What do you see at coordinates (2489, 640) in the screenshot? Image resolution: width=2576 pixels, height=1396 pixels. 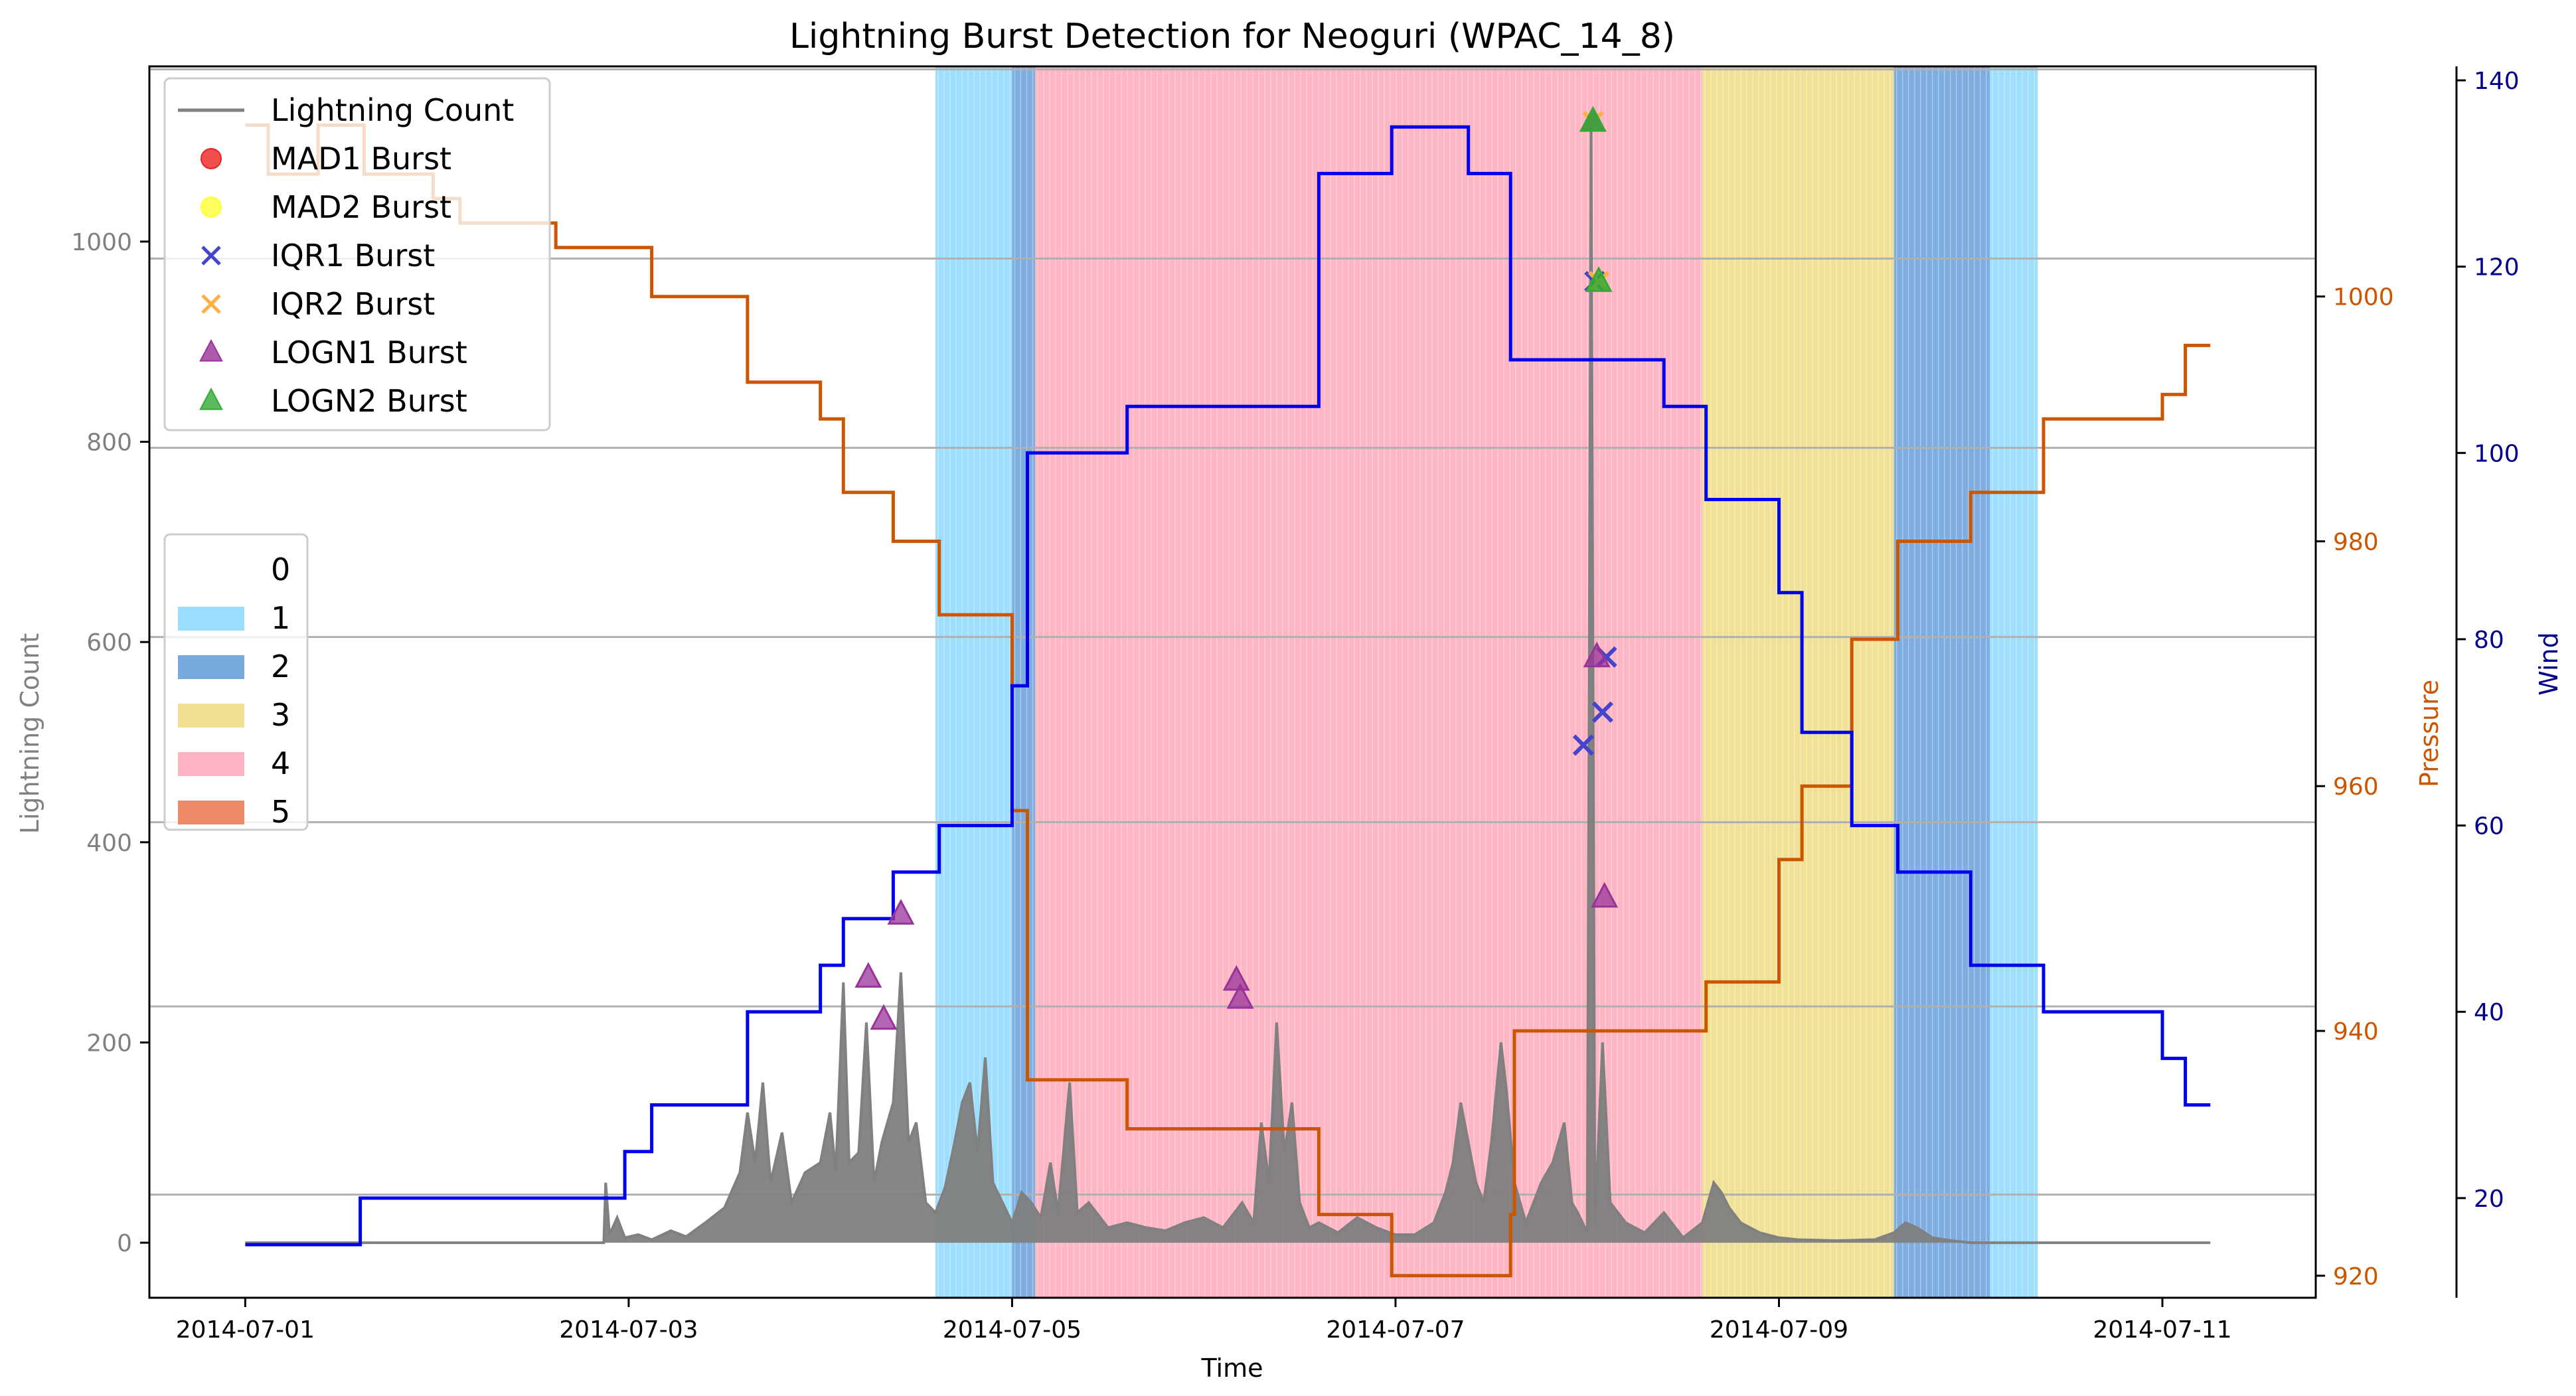 I see `wind-tick-label: 80` at bounding box center [2489, 640].